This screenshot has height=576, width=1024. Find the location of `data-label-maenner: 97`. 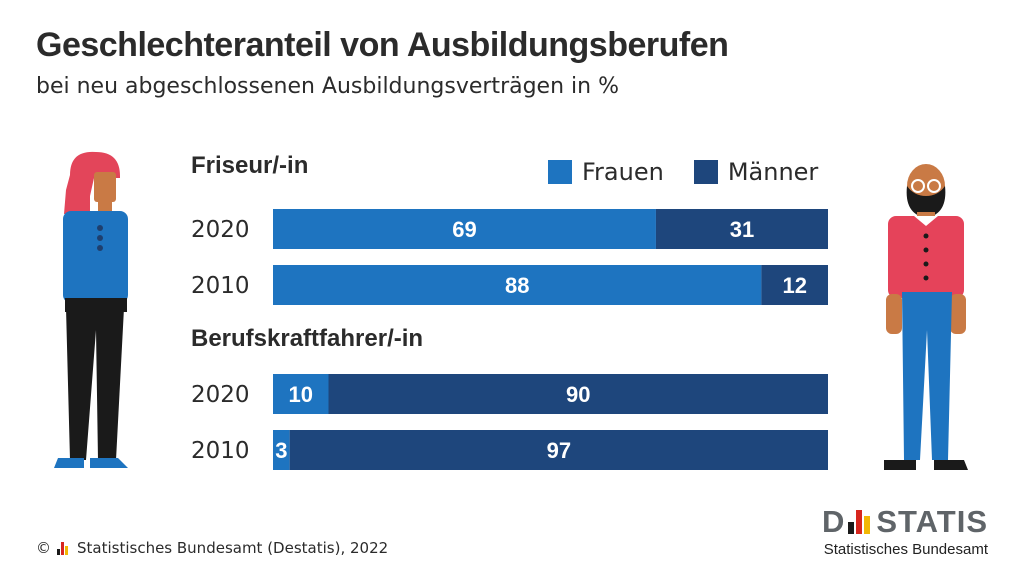

data-label-maenner: 97 is located at coordinates (559, 450).